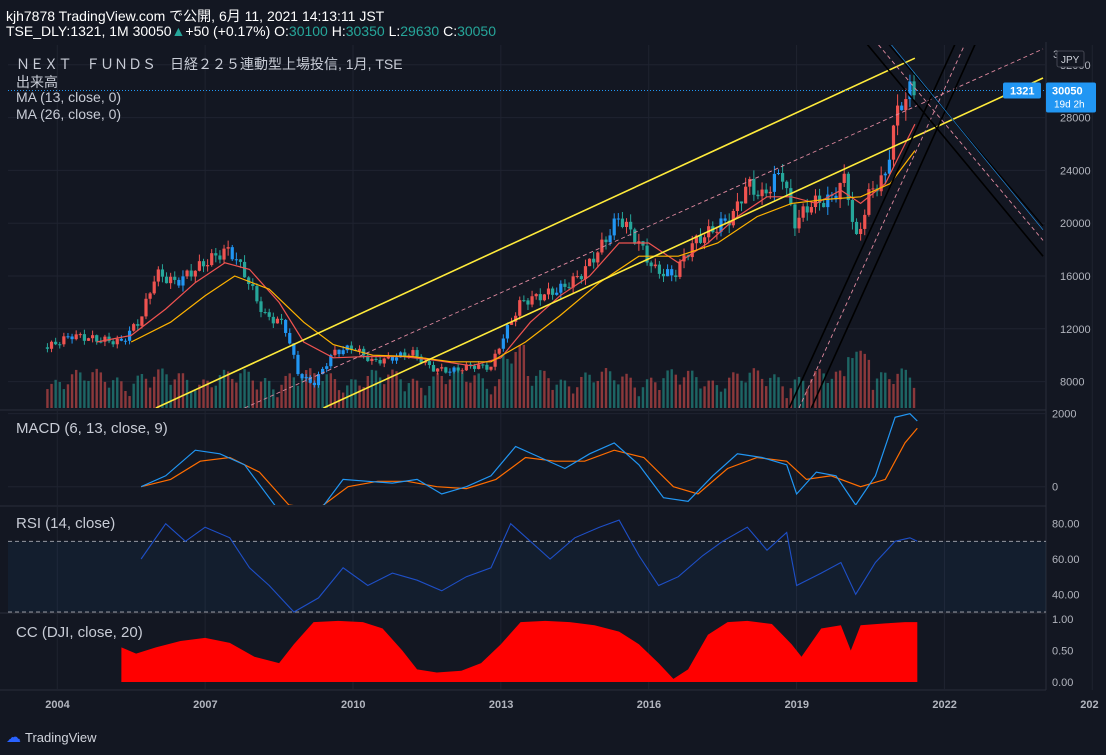 The width and height of the screenshot is (1106, 755). I want to click on price-tick-label: 24000, so click(1075, 171).